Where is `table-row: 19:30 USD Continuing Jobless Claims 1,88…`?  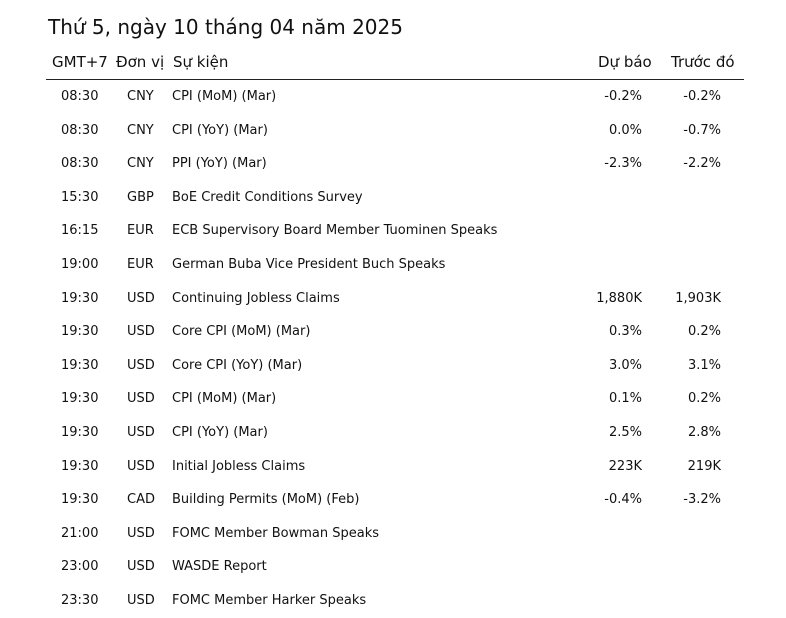 table-row: 19:30 USD Continuing Jobless Claims 1,88… is located at coordinates (395, 299).